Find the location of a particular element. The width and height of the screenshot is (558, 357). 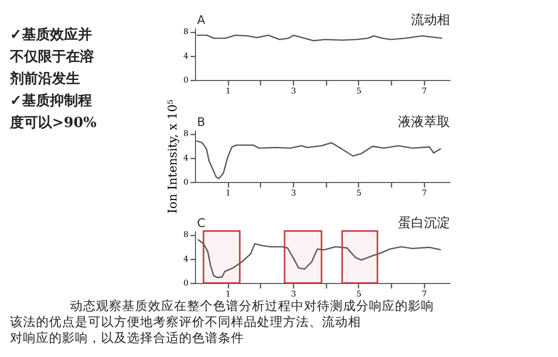

text: ✓基质抑制程度可以>90% is located at coordinates (53, 111).